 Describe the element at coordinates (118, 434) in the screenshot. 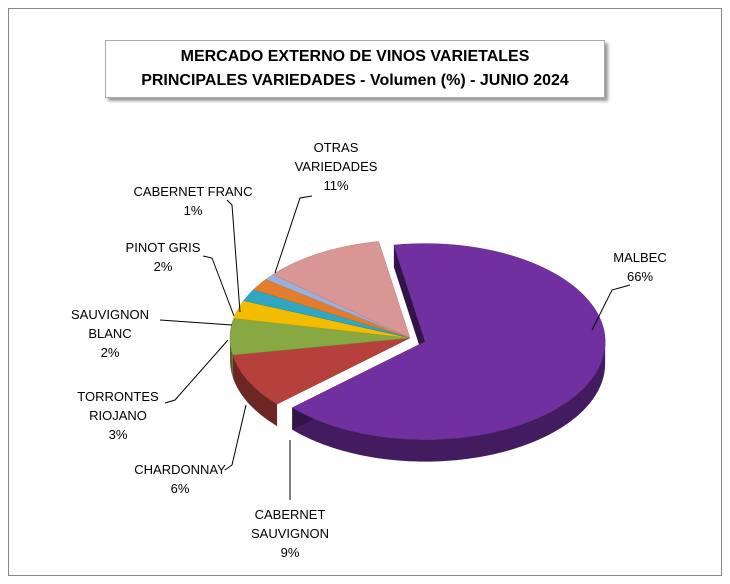

I see `value-label: 3%` at that location.